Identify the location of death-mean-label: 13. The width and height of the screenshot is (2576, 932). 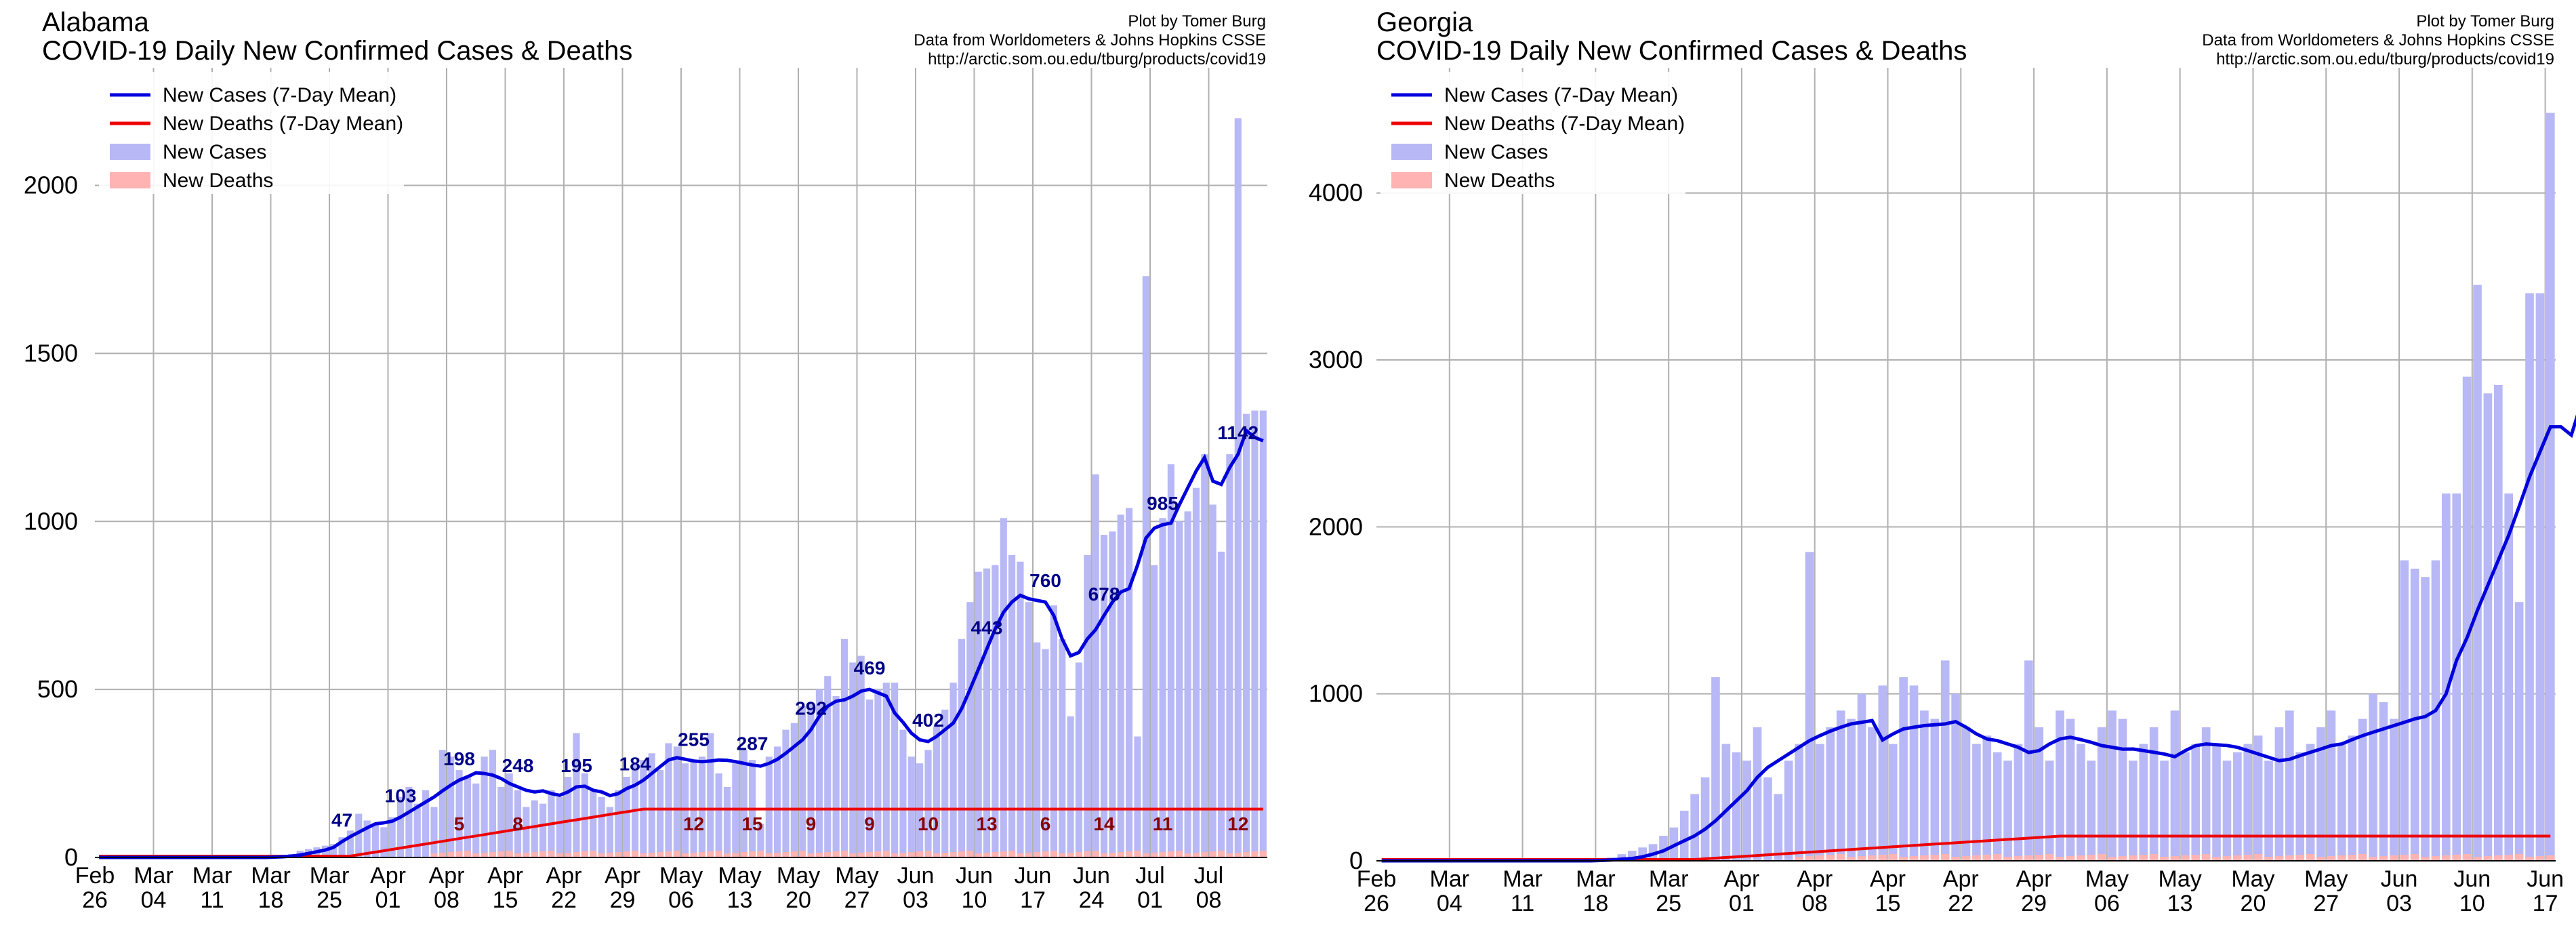
(987, 823).